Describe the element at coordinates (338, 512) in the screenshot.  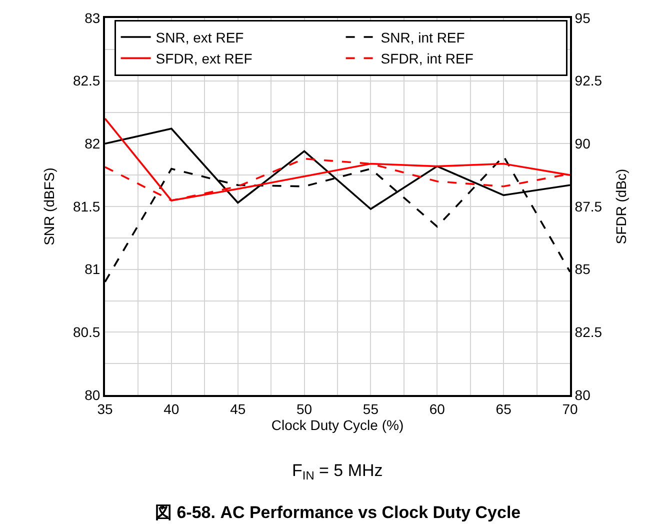
I see `caption: 図 6-58. AC Performance vs Clock Duty Cycle` at that location.